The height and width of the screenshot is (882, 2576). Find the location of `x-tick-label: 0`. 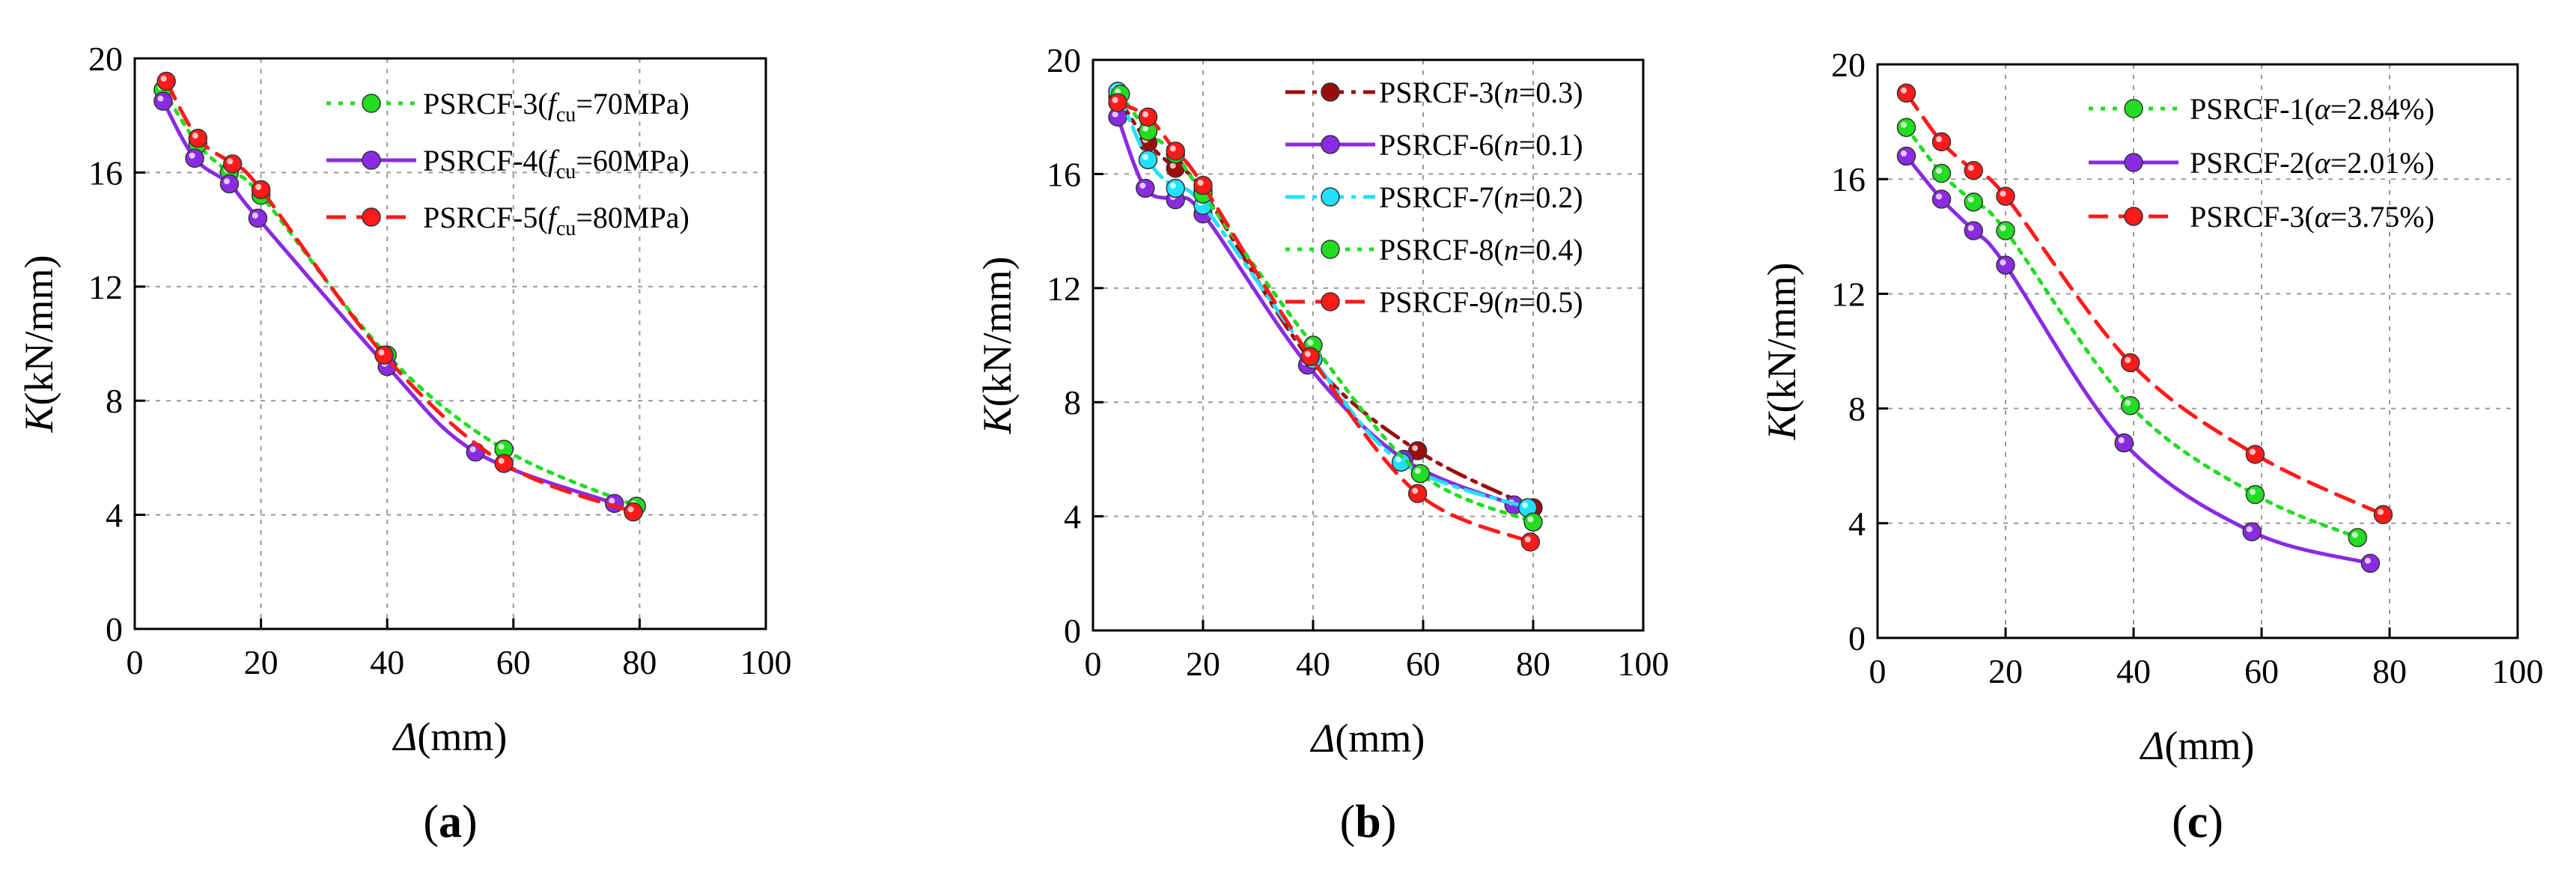

x-tick-label: 0 is located at coordinates (1878, 671).